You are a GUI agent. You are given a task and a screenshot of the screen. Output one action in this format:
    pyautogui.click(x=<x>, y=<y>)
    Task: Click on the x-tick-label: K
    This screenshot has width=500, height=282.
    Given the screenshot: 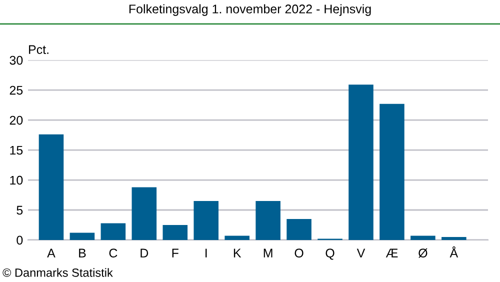 What is the action you would take?
    pyautogui.click(x=238, y=253)
    